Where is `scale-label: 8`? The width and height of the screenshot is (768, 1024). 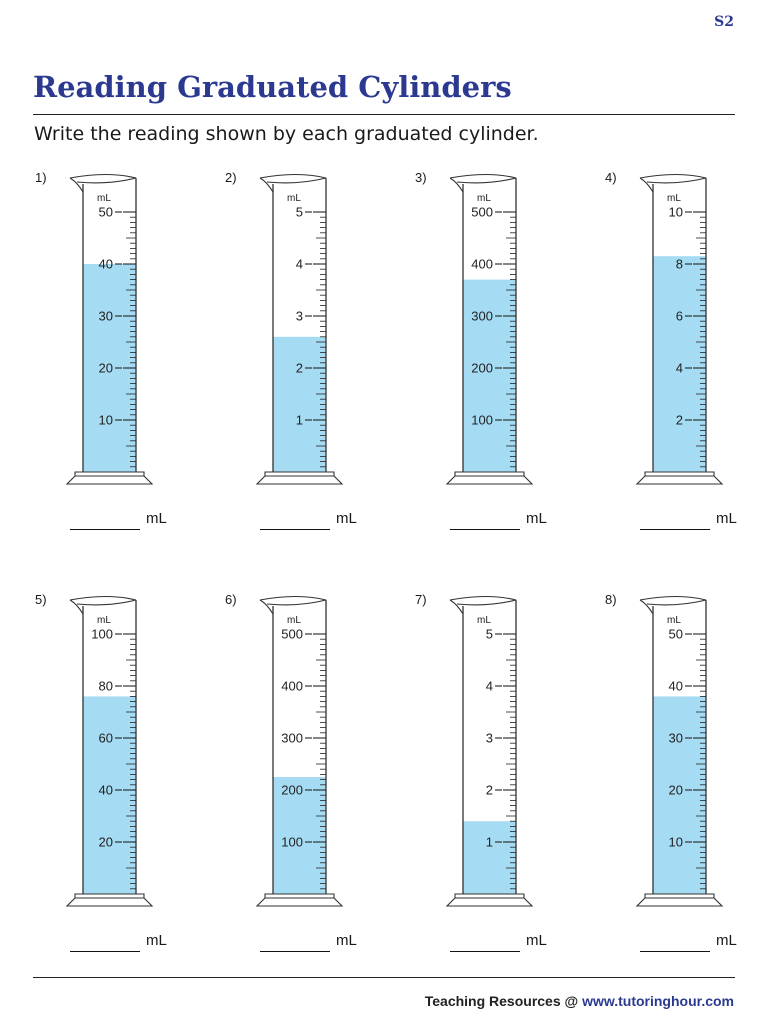 scale-label: 8 is located at coordinates (679, 264).